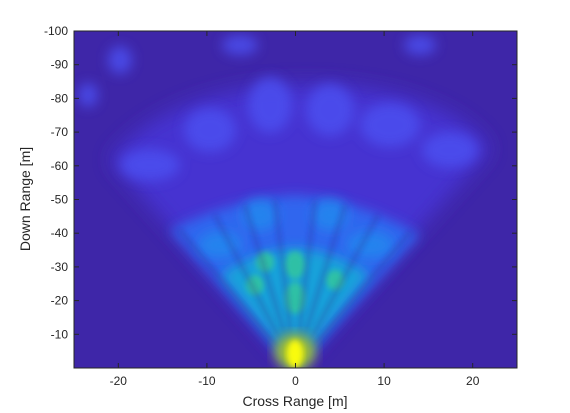 Image resolution: width=570 pixels, height=413 pixels. What do you see at coordinates (207, 381) in the screenshot?
I see `x-tick-label: -10` at bounding box center [207, 381].